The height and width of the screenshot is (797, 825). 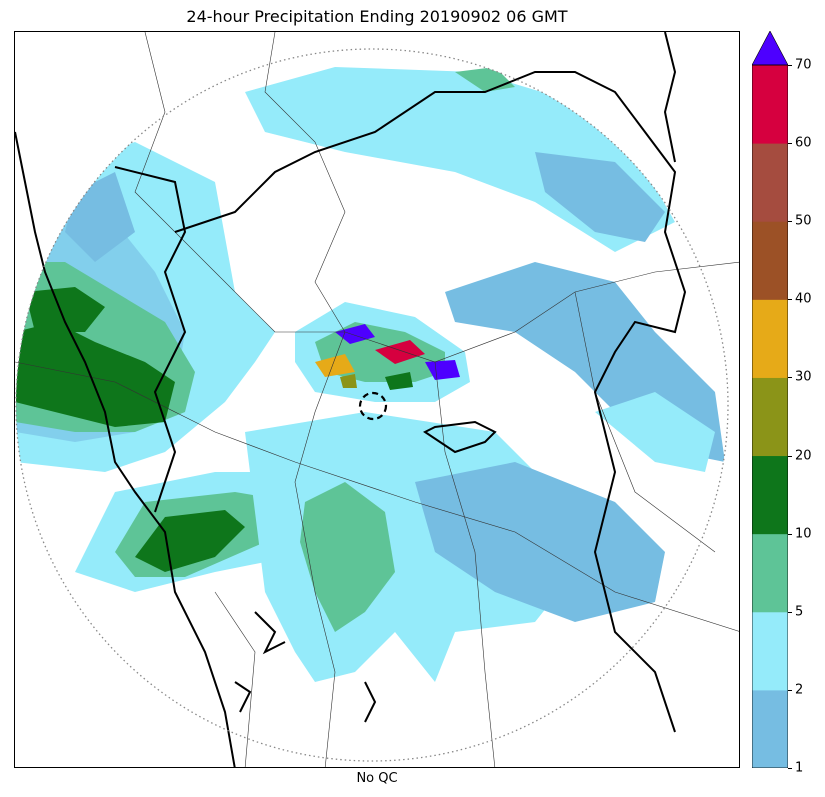 I want to click on colorbar-tick-label: 70, so click(x=803, y=65).